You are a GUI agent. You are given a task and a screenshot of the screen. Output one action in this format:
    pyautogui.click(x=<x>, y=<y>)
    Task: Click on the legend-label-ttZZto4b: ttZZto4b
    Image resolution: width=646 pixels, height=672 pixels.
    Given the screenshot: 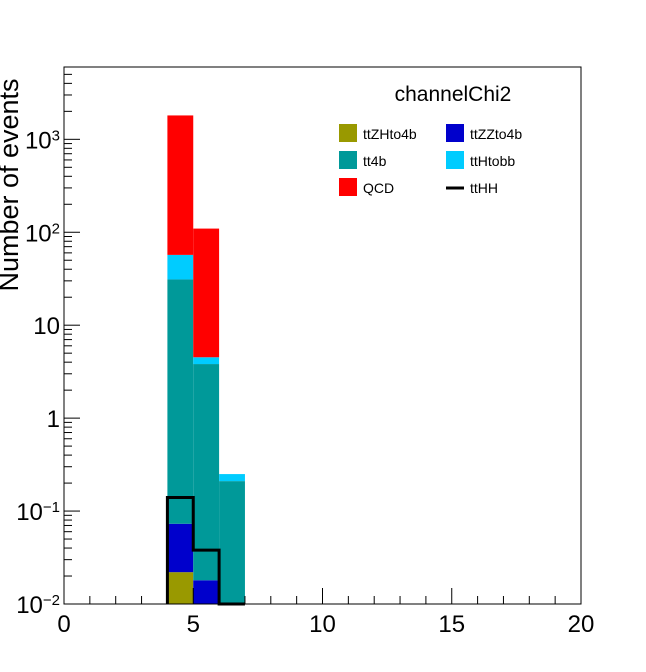 What is the action you would take?
    pyautogui.click(x=496, y=134)
    